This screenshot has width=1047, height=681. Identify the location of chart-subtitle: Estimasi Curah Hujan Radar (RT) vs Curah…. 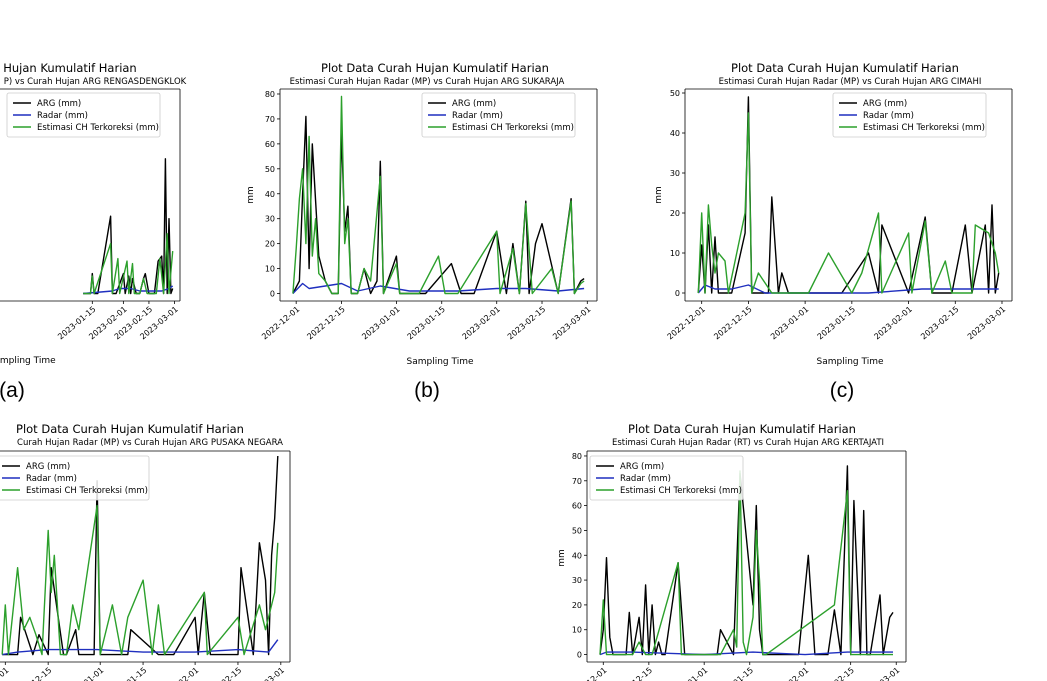
(748, 443).